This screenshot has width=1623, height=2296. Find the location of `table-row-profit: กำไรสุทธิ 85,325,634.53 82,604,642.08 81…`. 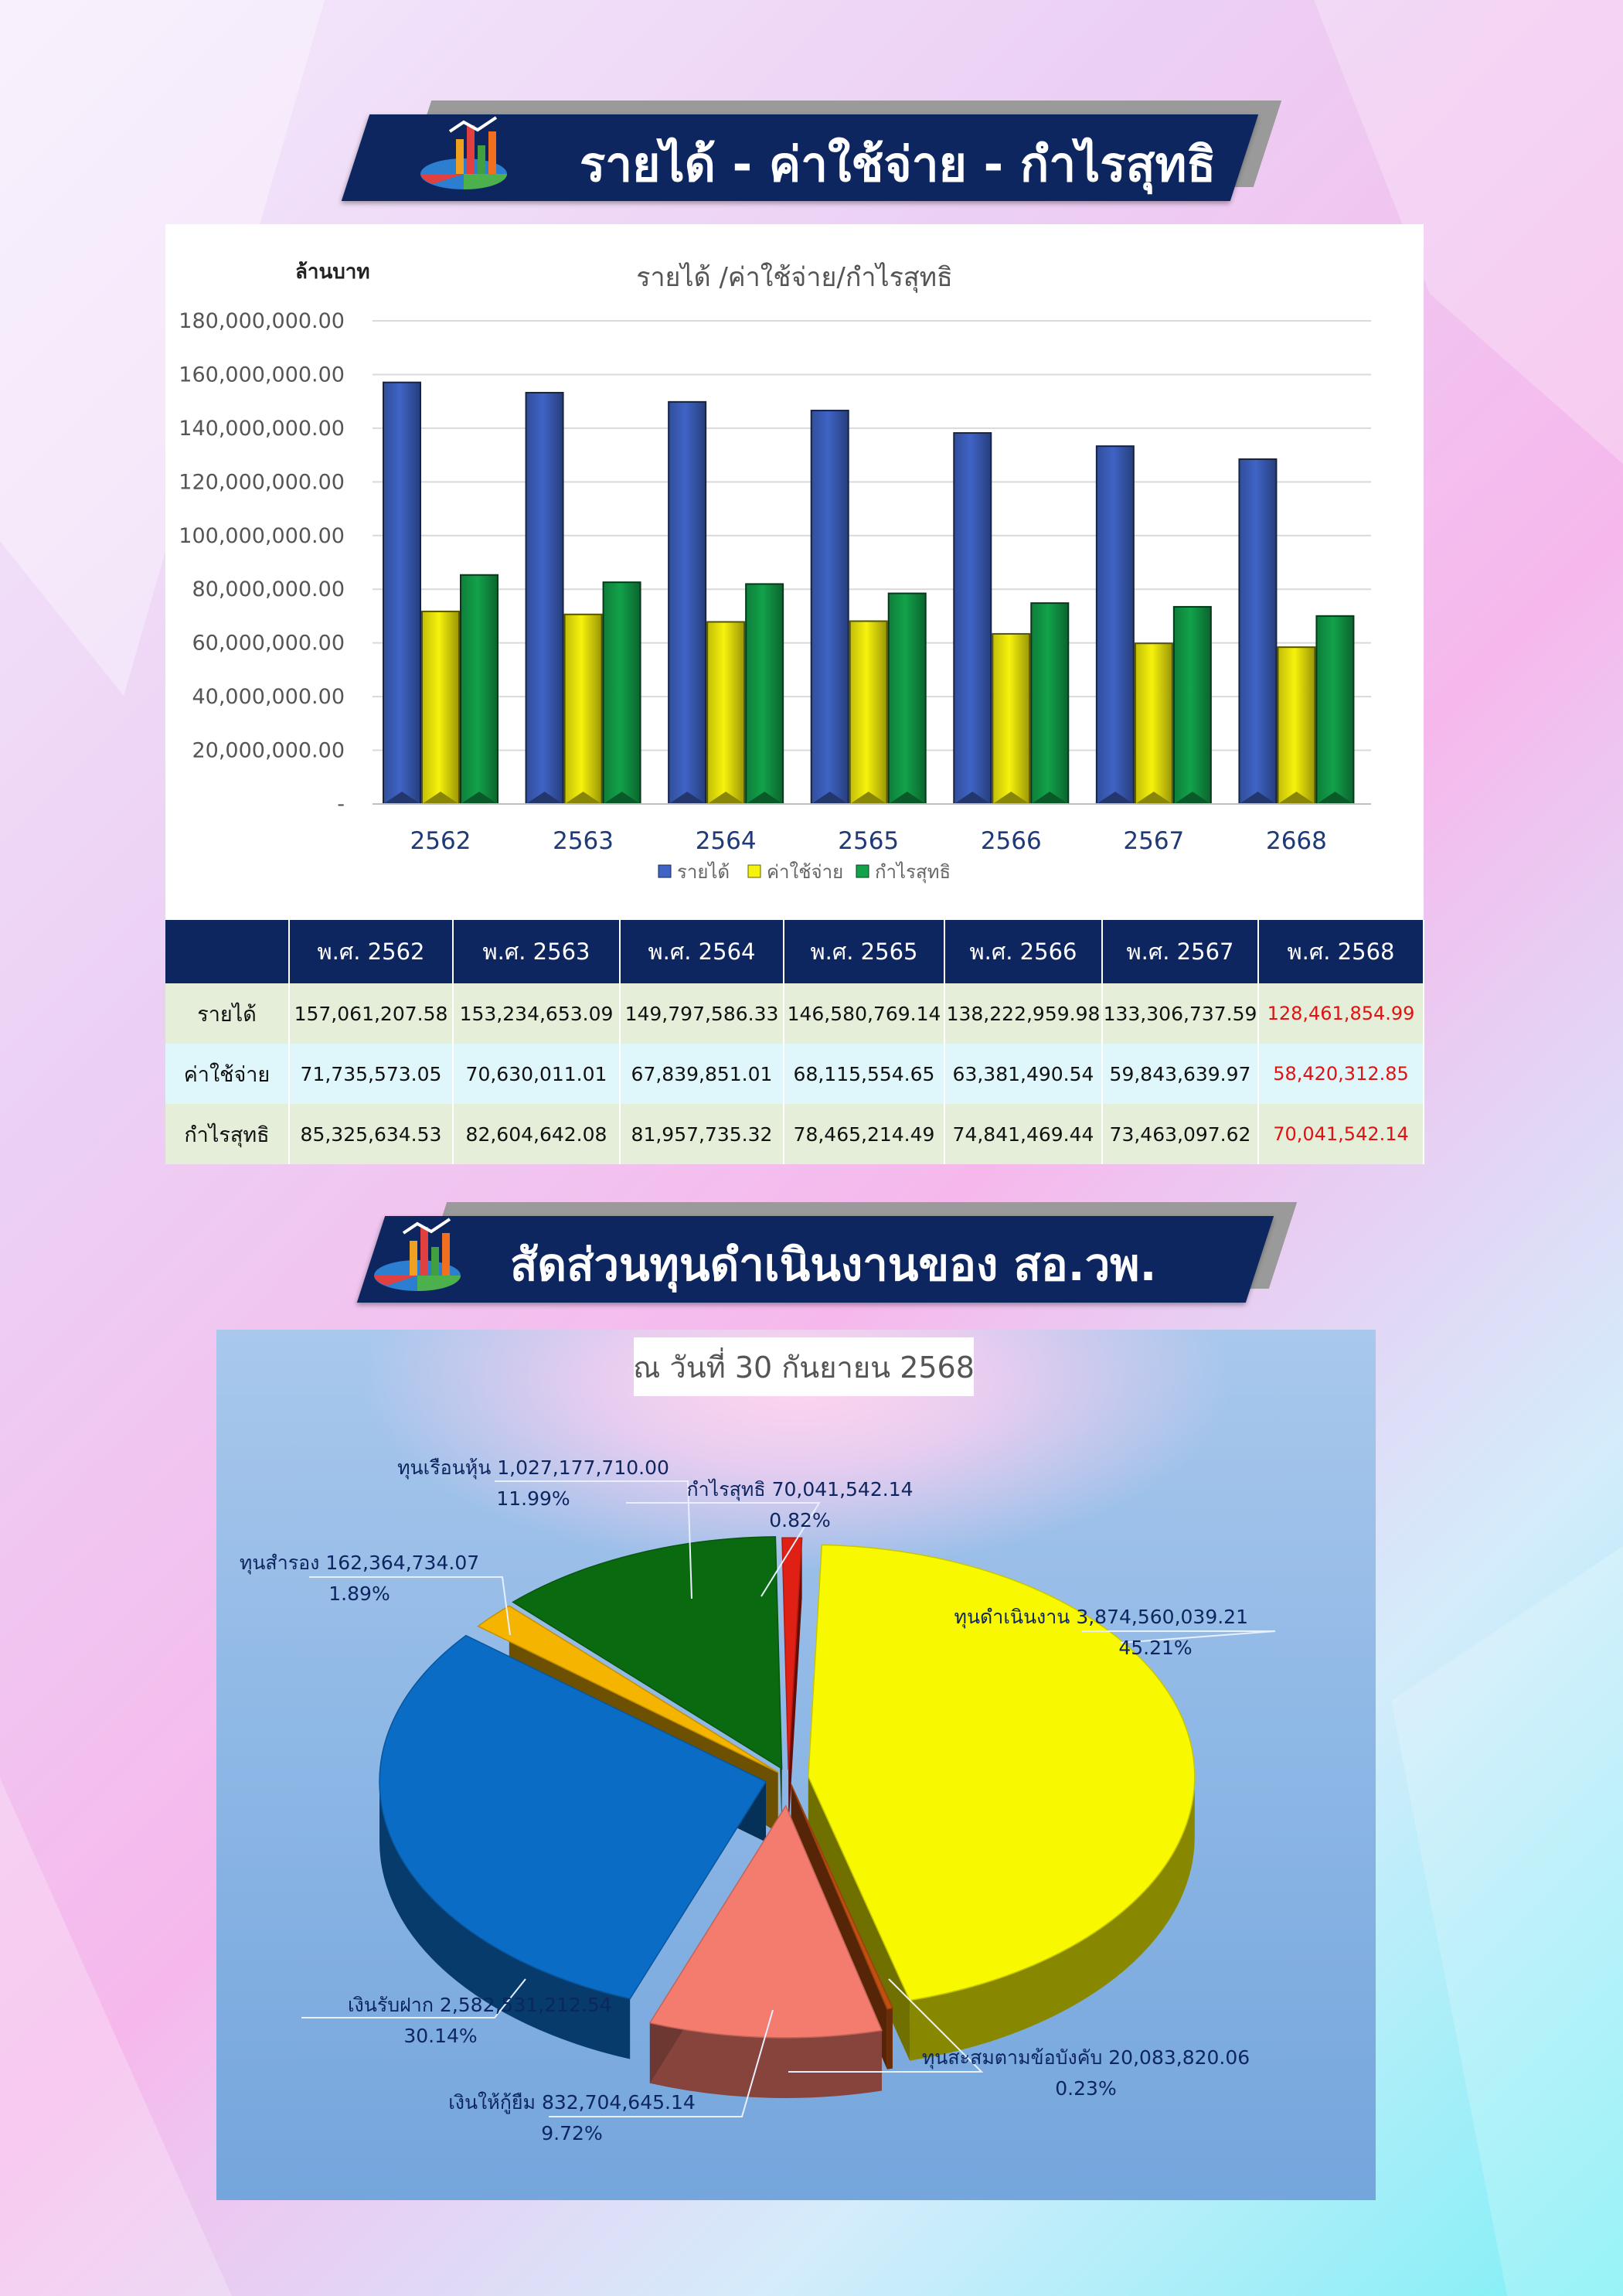

table-row-profit: กำไรสุทธิ 85,325,634.53 82,604,642.08 81… is located at coordinates (795, 1134).